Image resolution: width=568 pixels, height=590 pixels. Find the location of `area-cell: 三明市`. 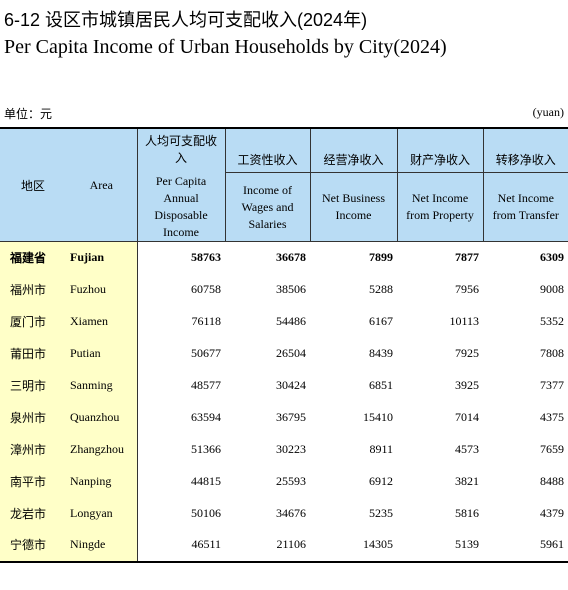

area-cell: 三明市 is located at coordinates (33, 385).